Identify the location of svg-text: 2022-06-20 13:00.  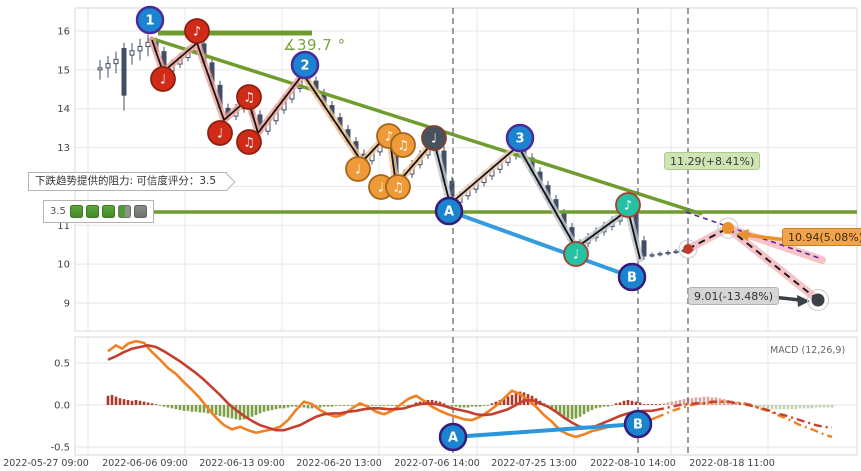
(339, 463).